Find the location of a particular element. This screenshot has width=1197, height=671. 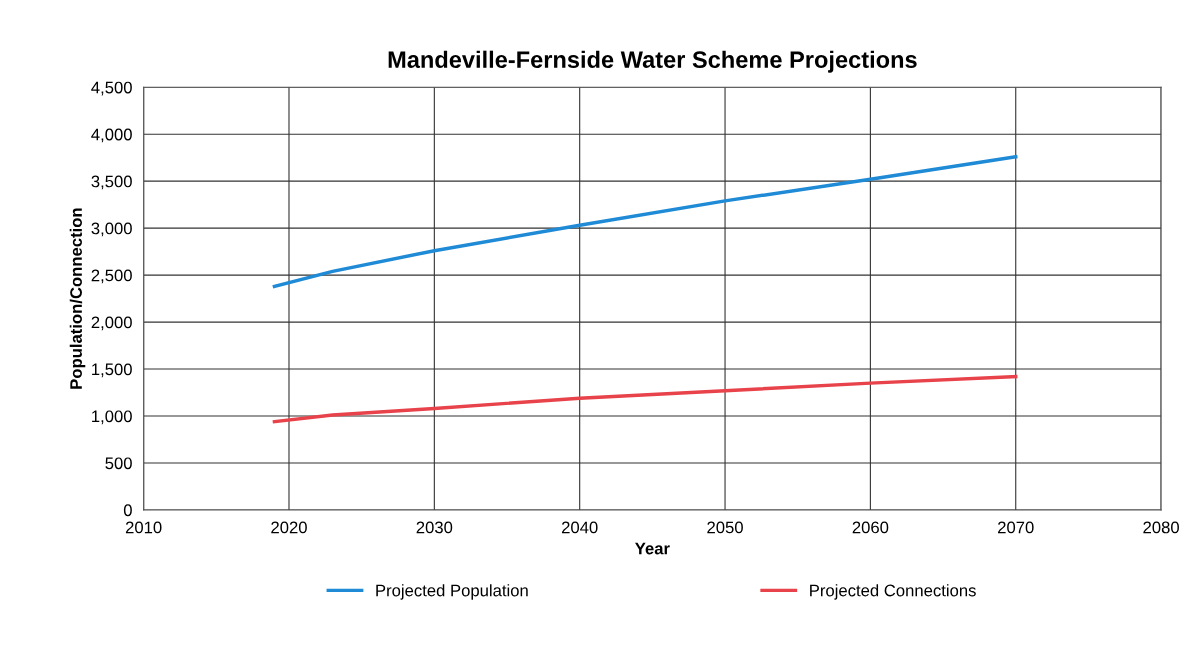

y-tick-label: 1,500 is located at coordinates (112, 370).